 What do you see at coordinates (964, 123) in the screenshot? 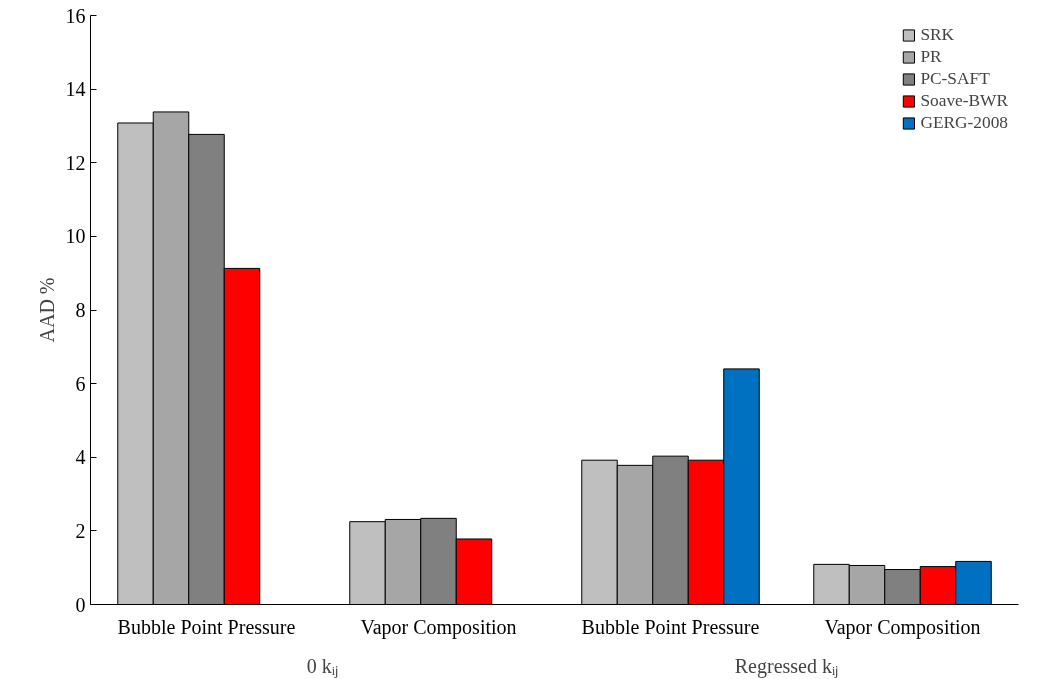
I see `legend-label: GERG-2008` at bounding box center [964, 123].